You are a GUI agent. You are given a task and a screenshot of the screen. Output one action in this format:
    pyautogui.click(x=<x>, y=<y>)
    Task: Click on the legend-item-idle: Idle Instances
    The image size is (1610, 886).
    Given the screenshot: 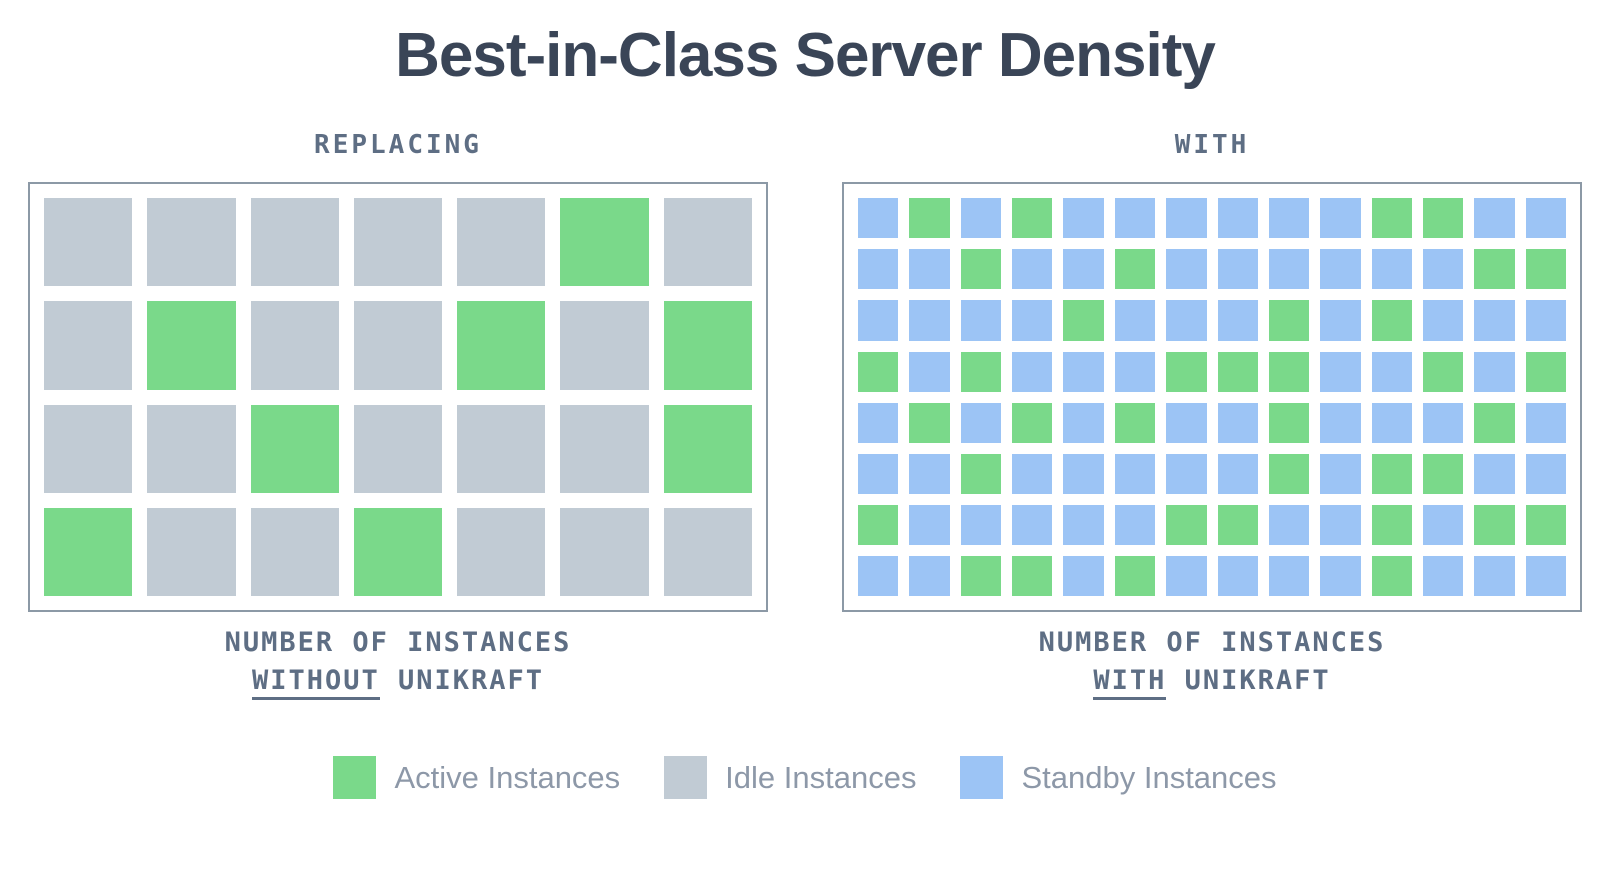 What is the action you would take?
    pyautogui.click(x=790, y=778)
    